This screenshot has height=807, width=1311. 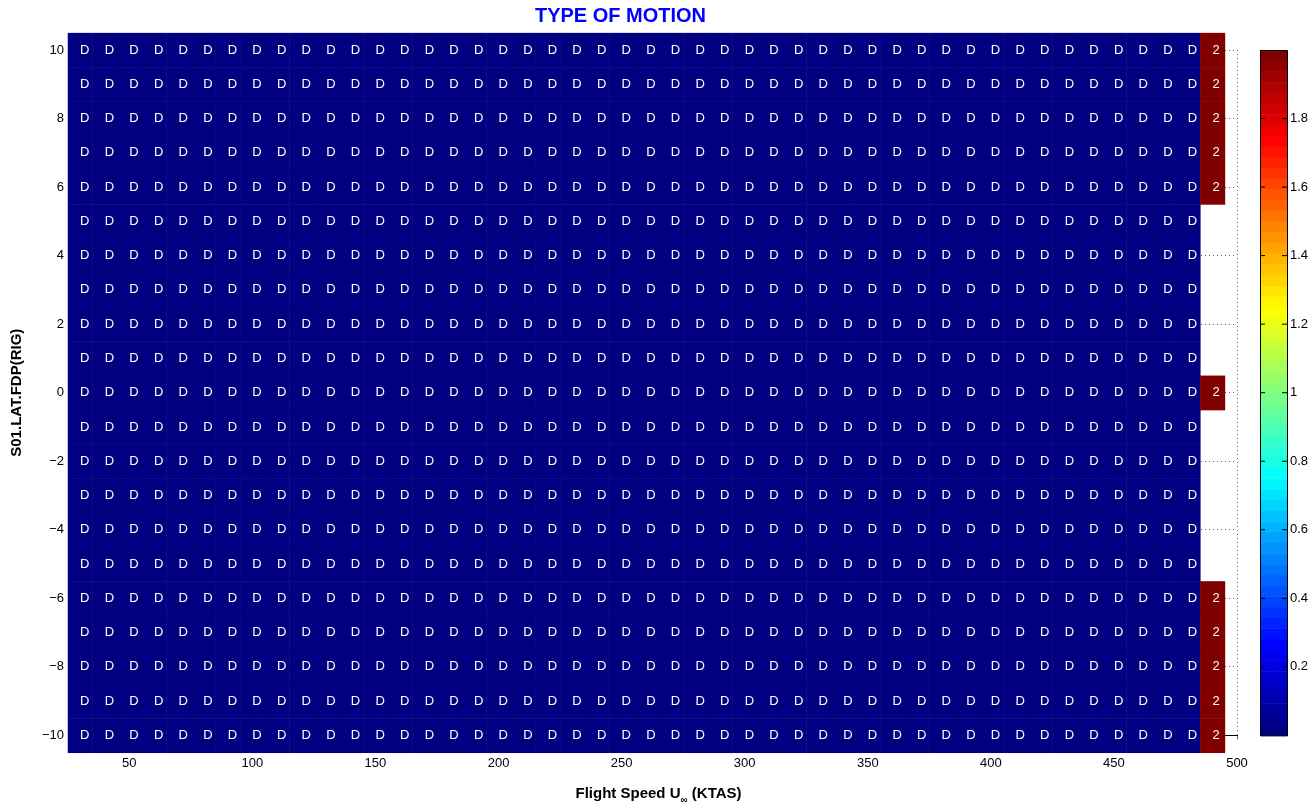 What do you see at coordinates (1294, 392) in the screenshot?
I see `color-bar-label: 1` at bounding box center [1294, 392].